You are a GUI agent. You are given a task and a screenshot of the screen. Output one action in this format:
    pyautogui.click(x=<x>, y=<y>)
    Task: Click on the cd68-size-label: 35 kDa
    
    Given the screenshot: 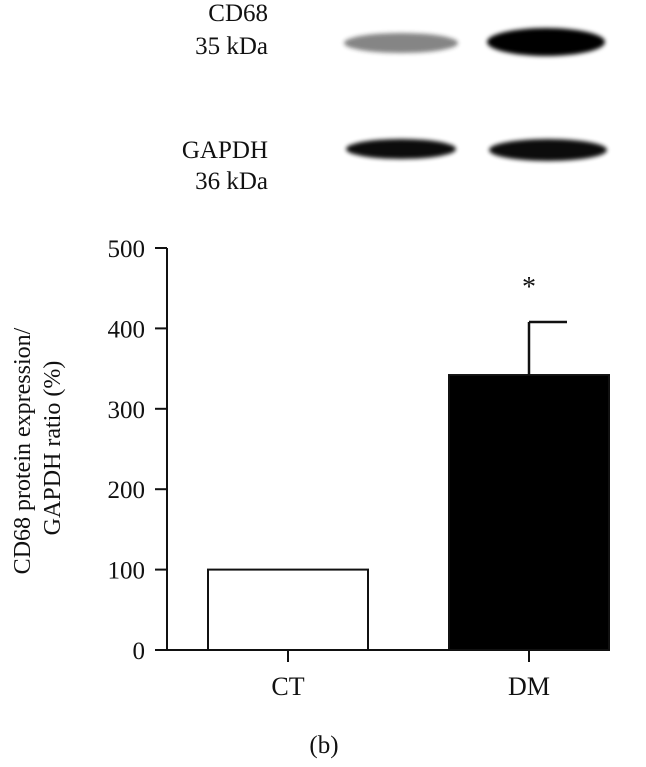 What is the action you would take?
    pyautogui.click(x=231, y=46)
    